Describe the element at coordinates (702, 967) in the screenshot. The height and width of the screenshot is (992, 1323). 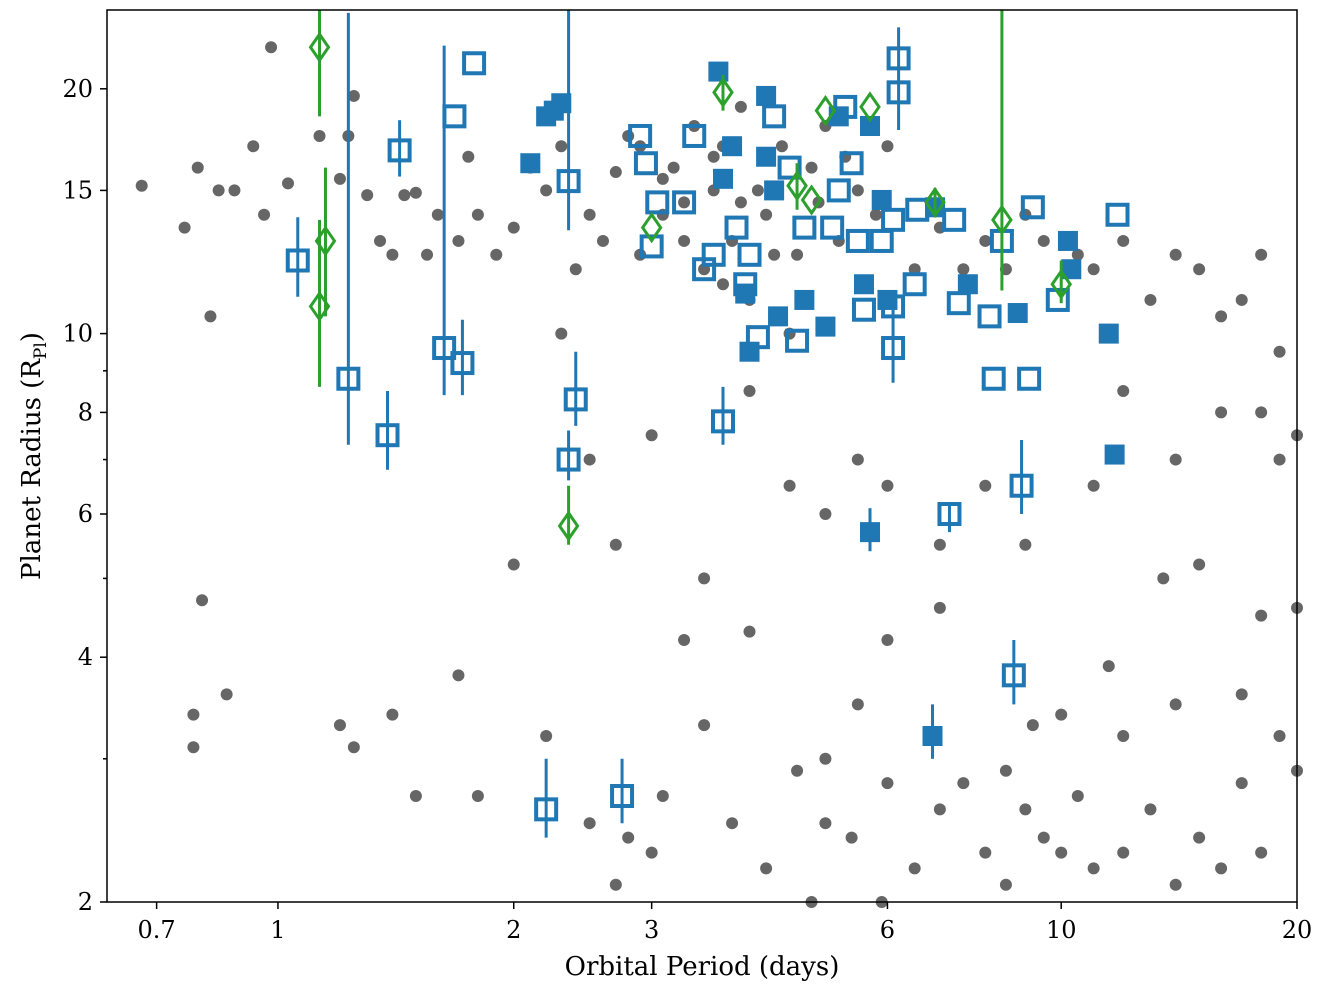
I see `x-axis-label: Orbital Period (days)` at that location.